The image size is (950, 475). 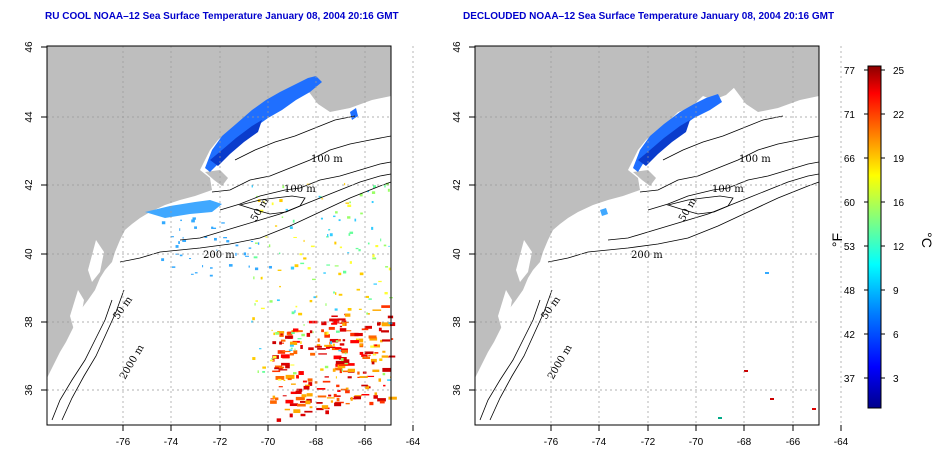 What do you see at coordinates (899, 159) in the screenshot?
I see `colorbar-label-c: 19` at bounding box center [899, 159].